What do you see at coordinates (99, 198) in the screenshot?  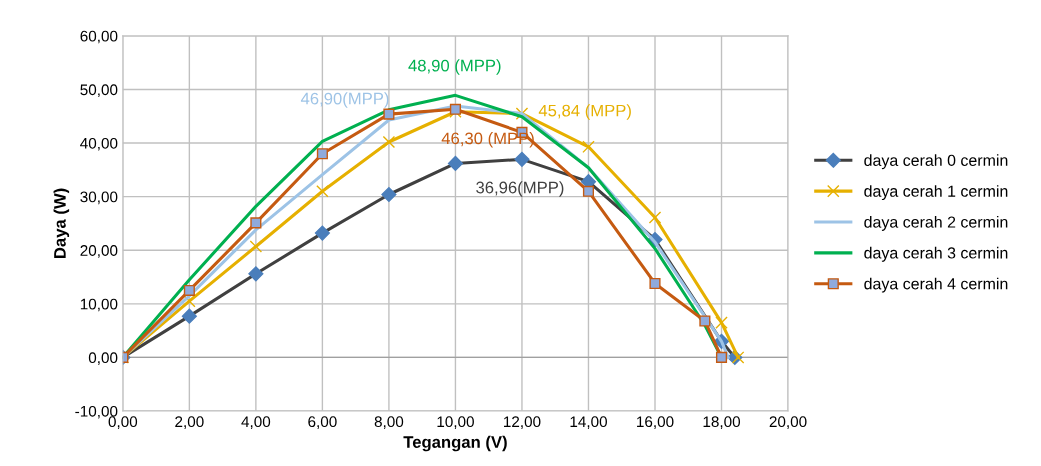 I see `y-tick-label: 30,00` at bounding box center [99, 198].